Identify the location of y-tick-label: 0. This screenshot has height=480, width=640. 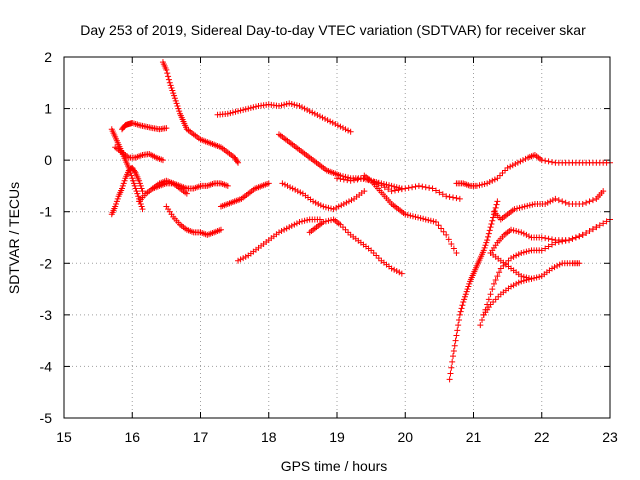
(48, 160).